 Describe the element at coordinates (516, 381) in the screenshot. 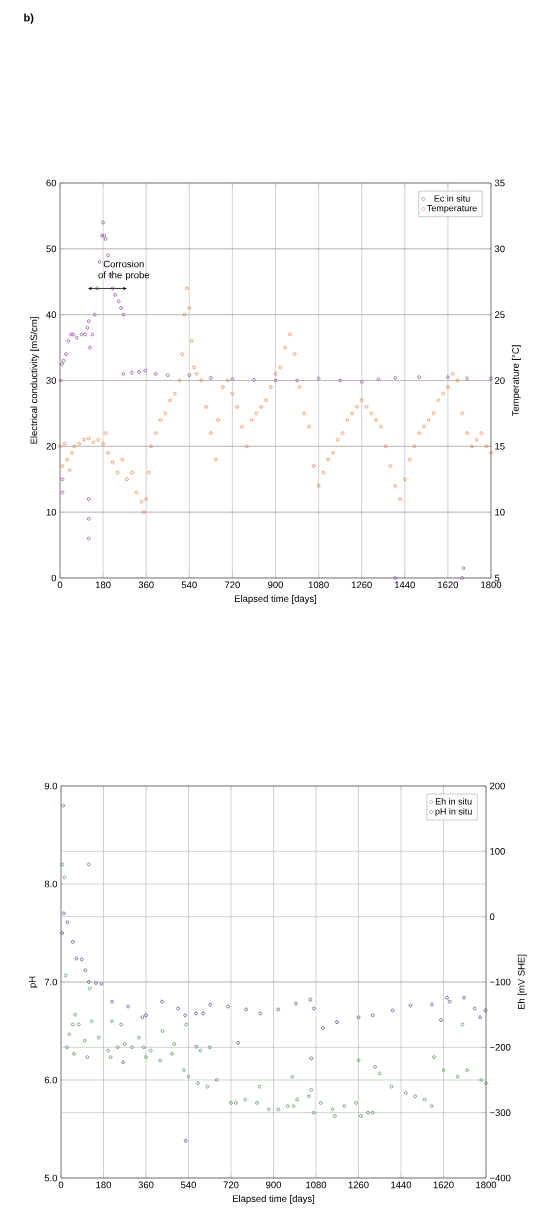

I see `y2-axis-title: Temperature [°C]` at that location.